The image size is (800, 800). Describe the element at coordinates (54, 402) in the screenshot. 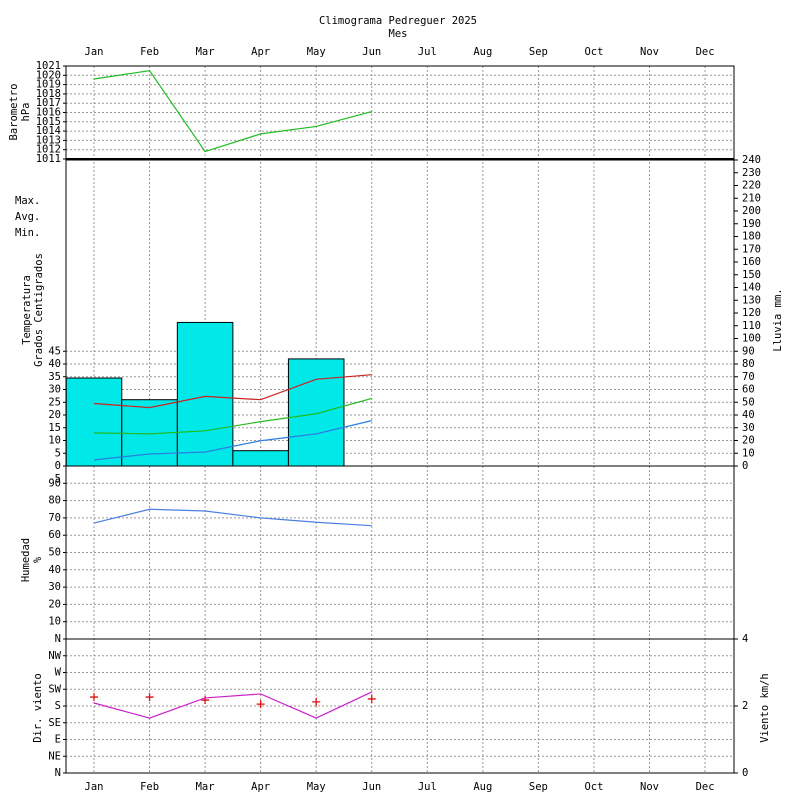

I see `y-tick-label: 25` at that location.